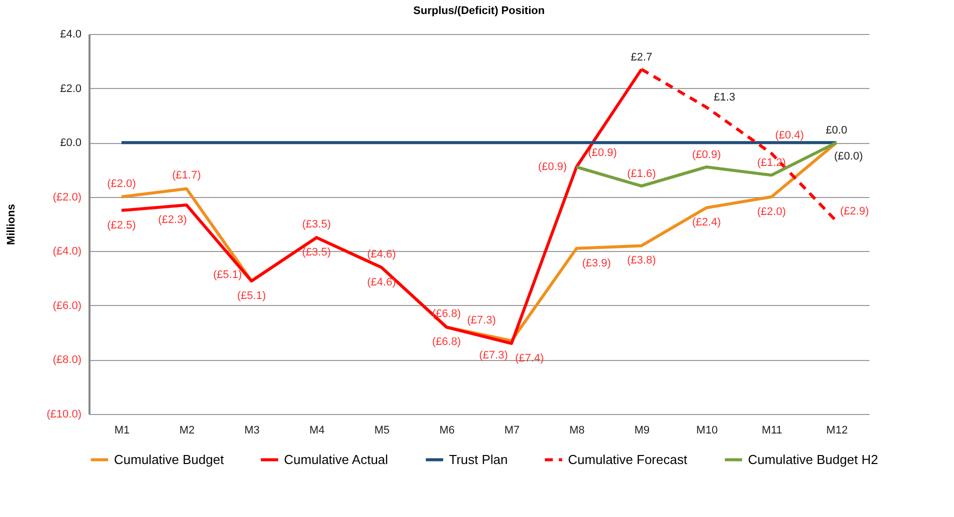  What do you see at coordinates (336, 459) in the screenshot?
I see `legend-label: Cumulative Actual` at bounding box center [336, 459].